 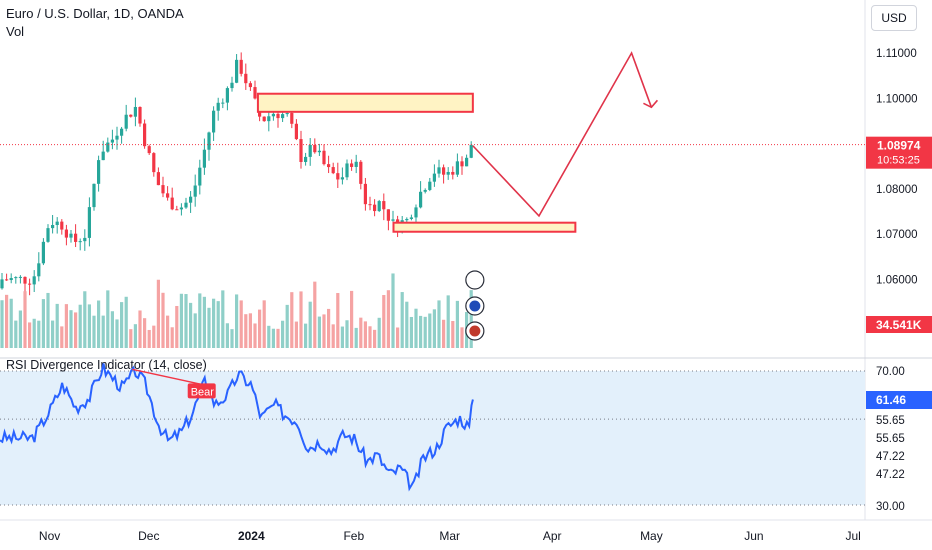 What do you see at coordinates (475, 280) in the screenshot?
I see `flash-icon` at bounding box center [475, 280].